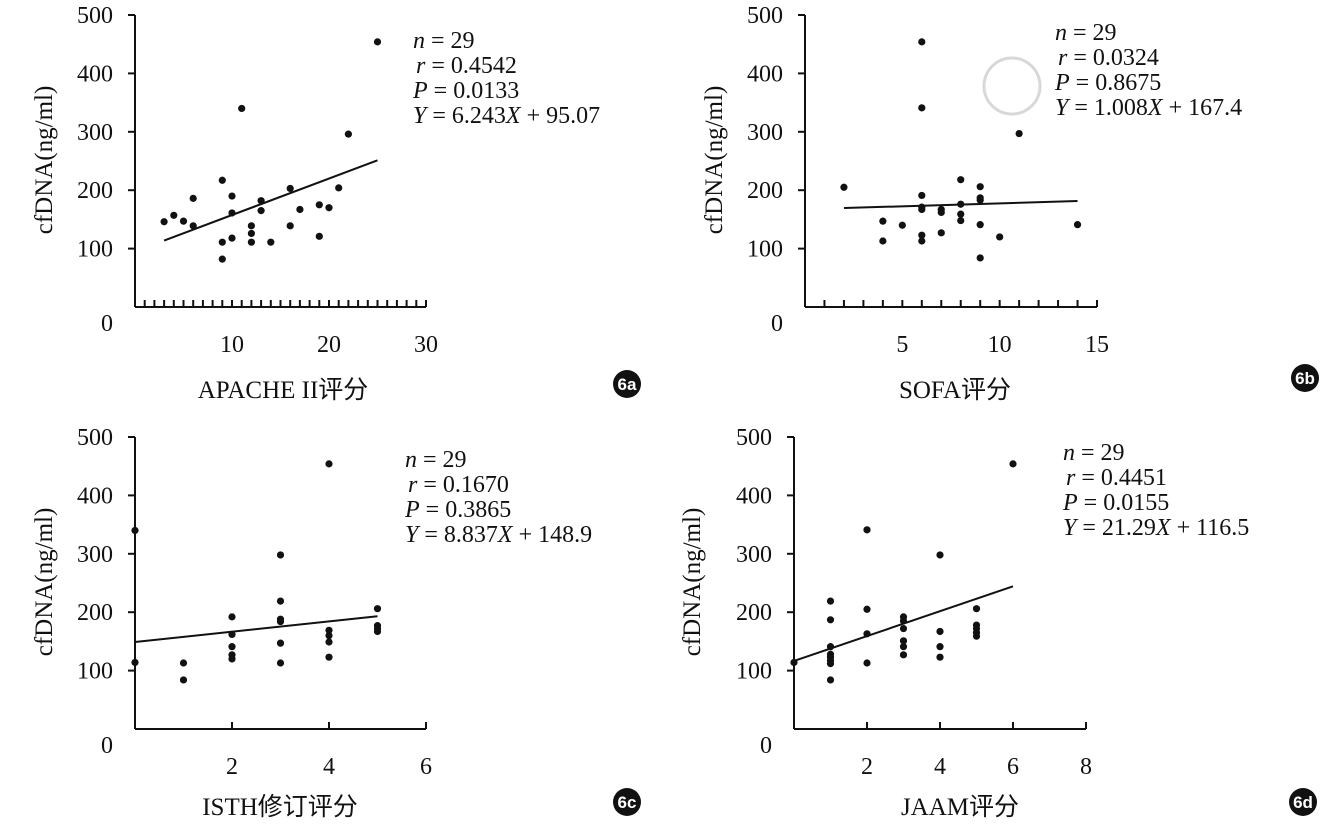  What do you see at coordinates (765, 250) in the screenshot?
I see `y-tick-label: 100` at bounding box center [765, 250].